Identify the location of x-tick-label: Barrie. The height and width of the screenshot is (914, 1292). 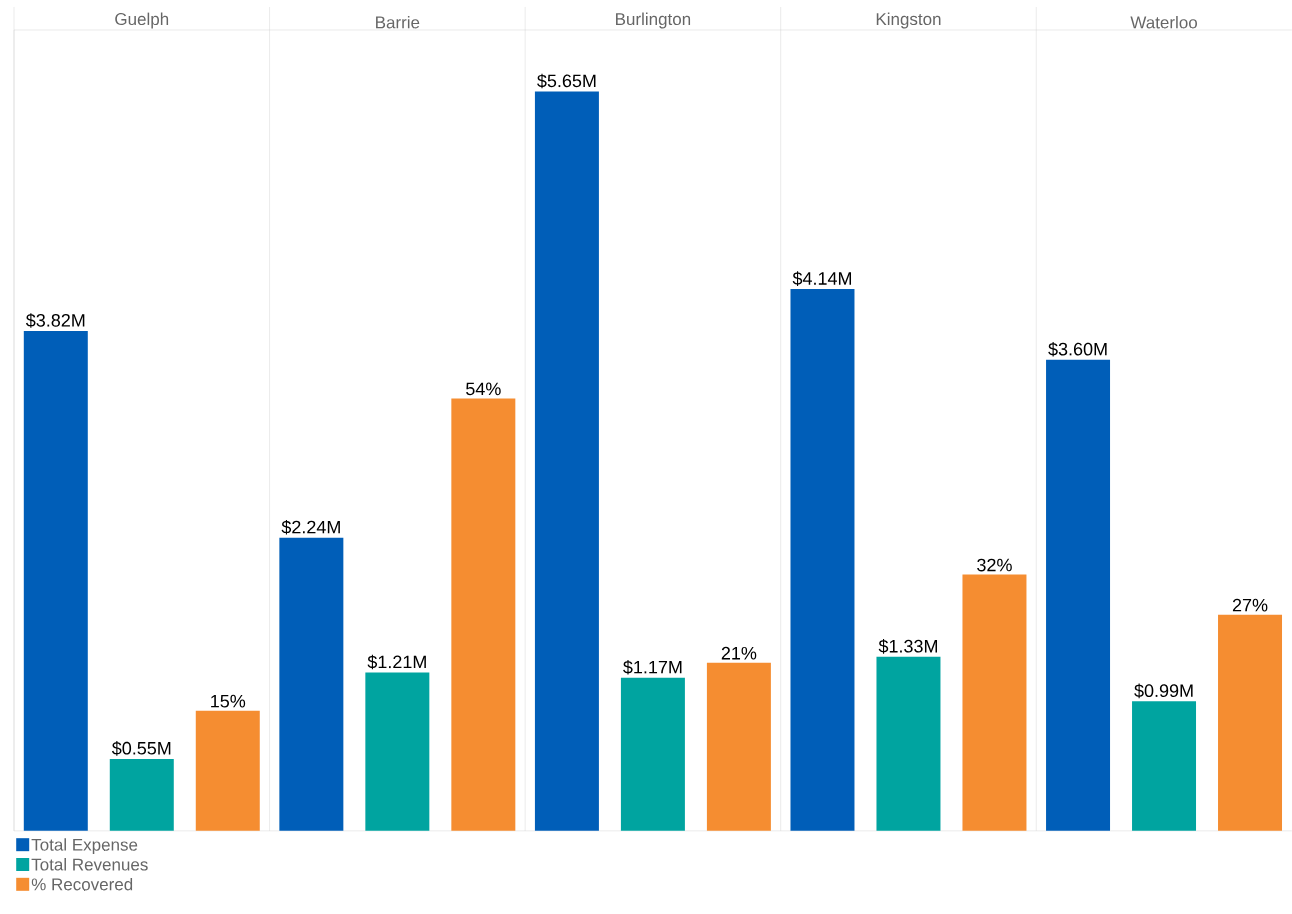
(398, 22).